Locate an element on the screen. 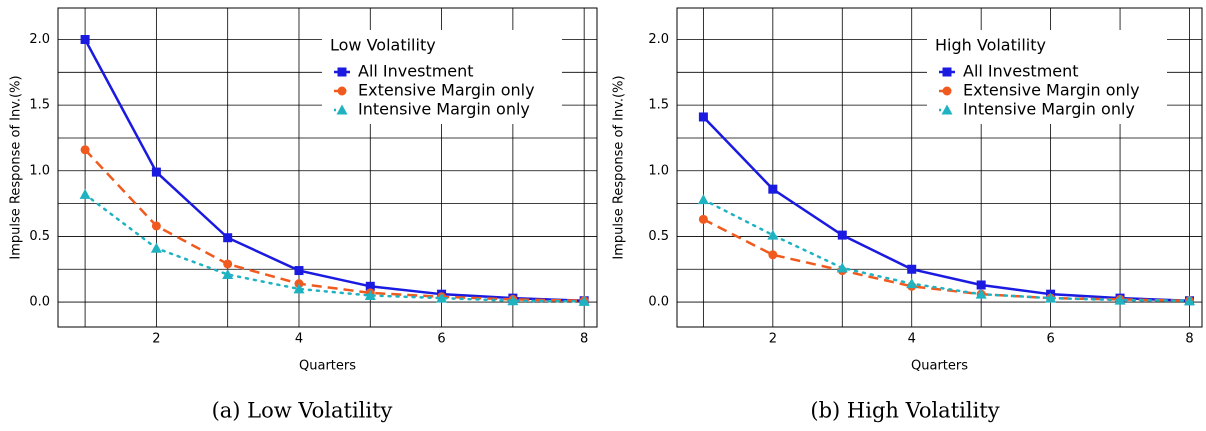 The width and height of the screenshot is (1206, 431). caption: (a) Low Volatility is located at coordinates (302, 411).